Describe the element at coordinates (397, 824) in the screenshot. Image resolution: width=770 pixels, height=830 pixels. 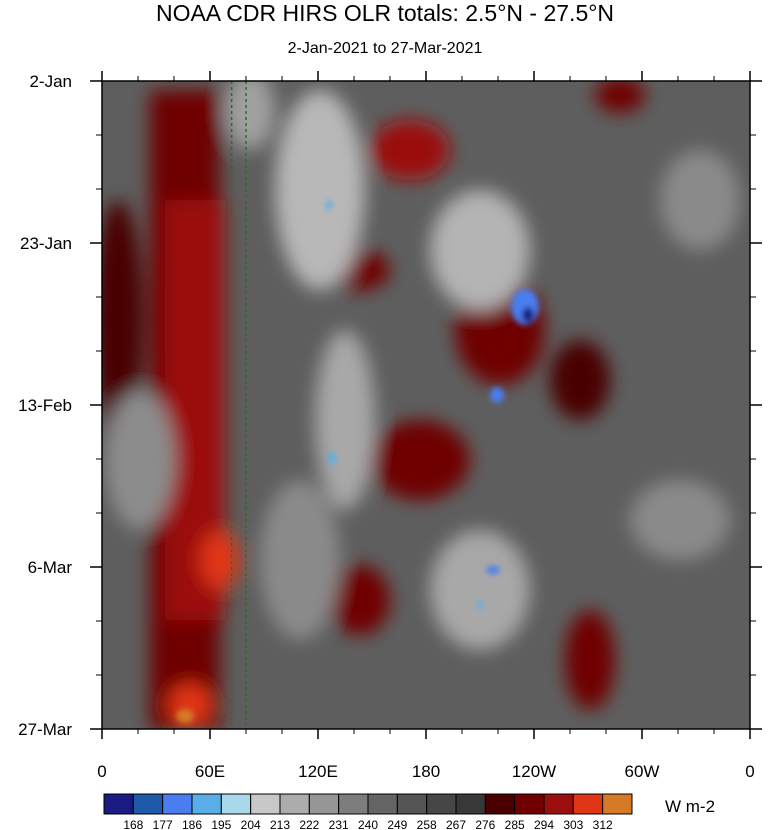
I see `colorbar-level-label: 249` at that location.